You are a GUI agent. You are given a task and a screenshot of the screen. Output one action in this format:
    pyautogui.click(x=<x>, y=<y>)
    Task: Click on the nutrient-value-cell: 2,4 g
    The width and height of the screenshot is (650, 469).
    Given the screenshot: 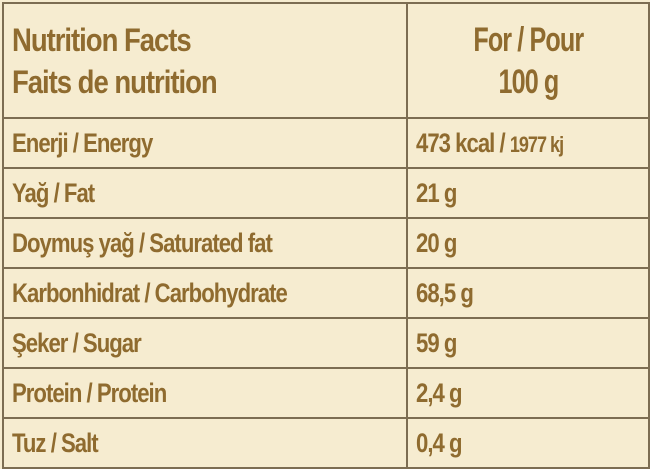 What is the action you would take?
    pyautogui.click(x=528, y=393)
    